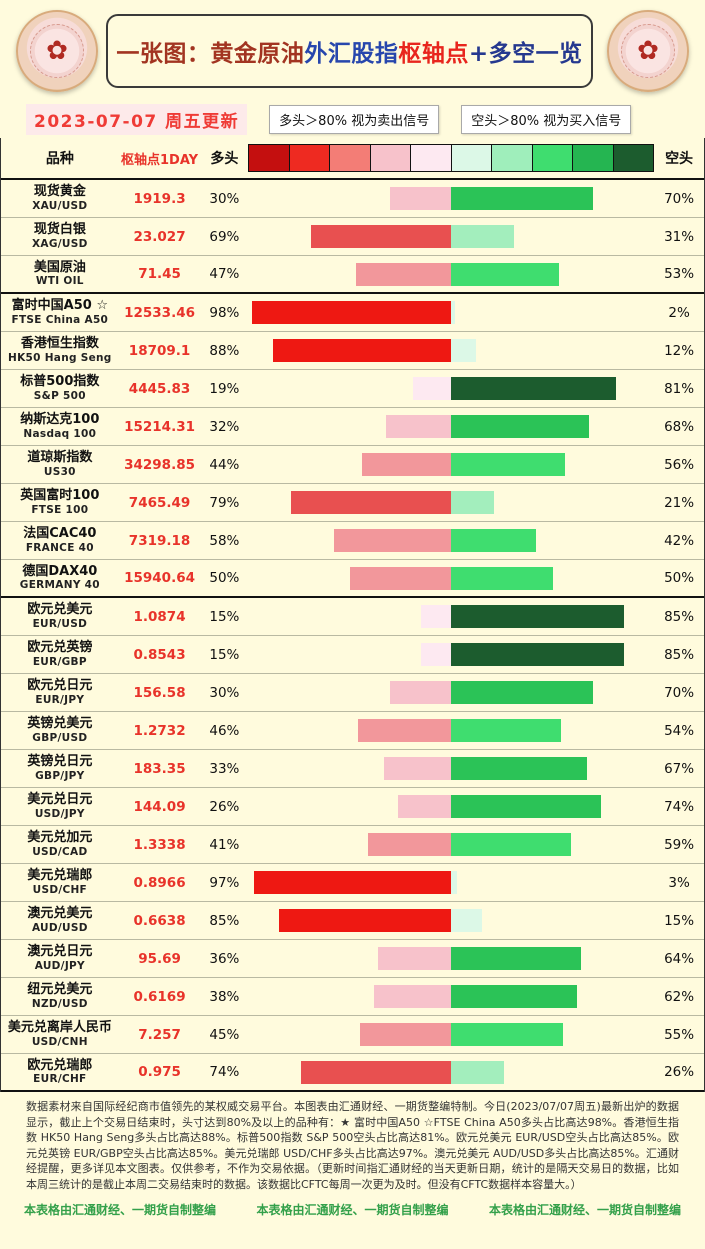 The width and height of the screenshot is (705, 1249). I want to click on short-percent: 42%, so click(679, 540).